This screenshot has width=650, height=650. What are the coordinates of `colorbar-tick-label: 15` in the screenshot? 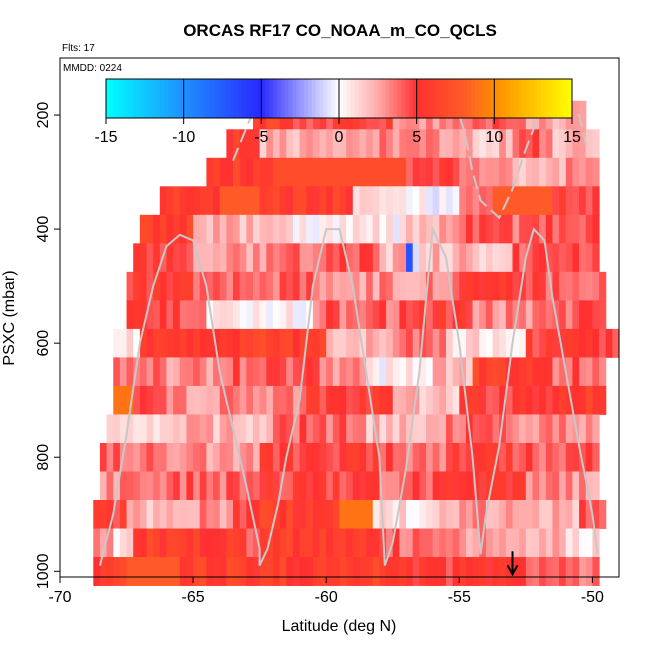 It's located at (572, 137).